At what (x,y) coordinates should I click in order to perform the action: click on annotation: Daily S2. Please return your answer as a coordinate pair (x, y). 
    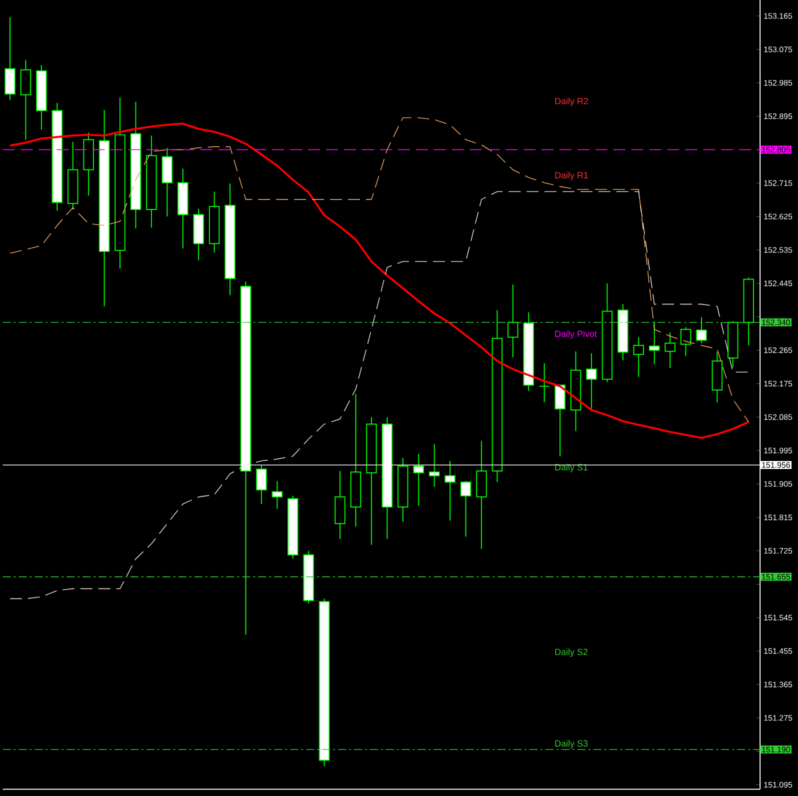
    Looking at the image, I should click on (571, 652).